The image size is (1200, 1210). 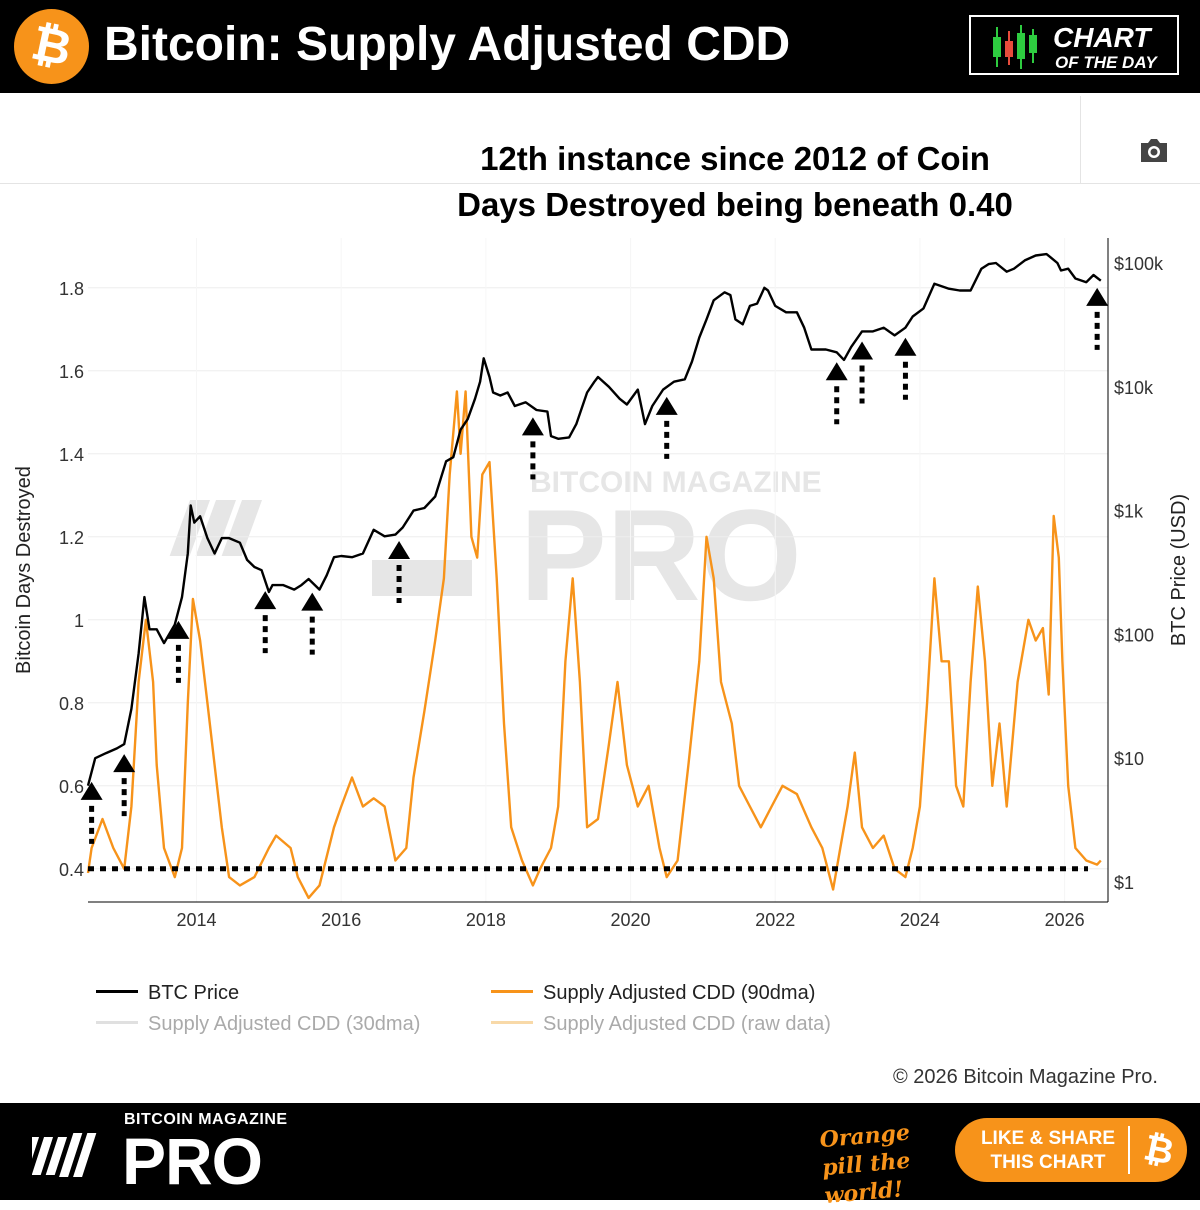 What do you see at coordinates (117, 1022) in the screenshot?
I see `legend-swatch-cdd-30dma` at bounding box center [117, 1022].